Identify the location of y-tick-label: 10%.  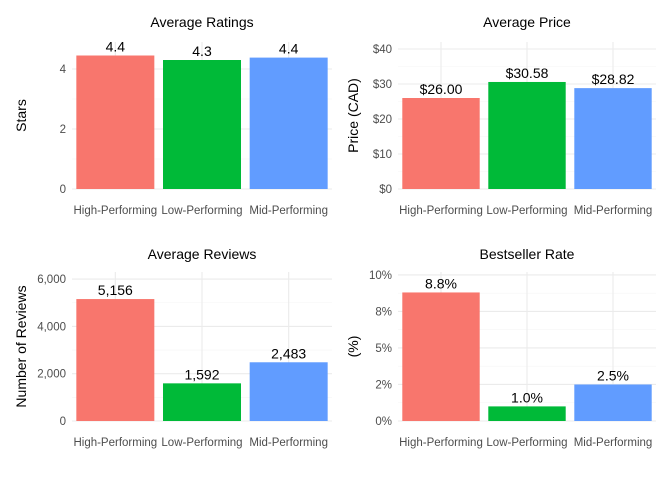
(380, 276).